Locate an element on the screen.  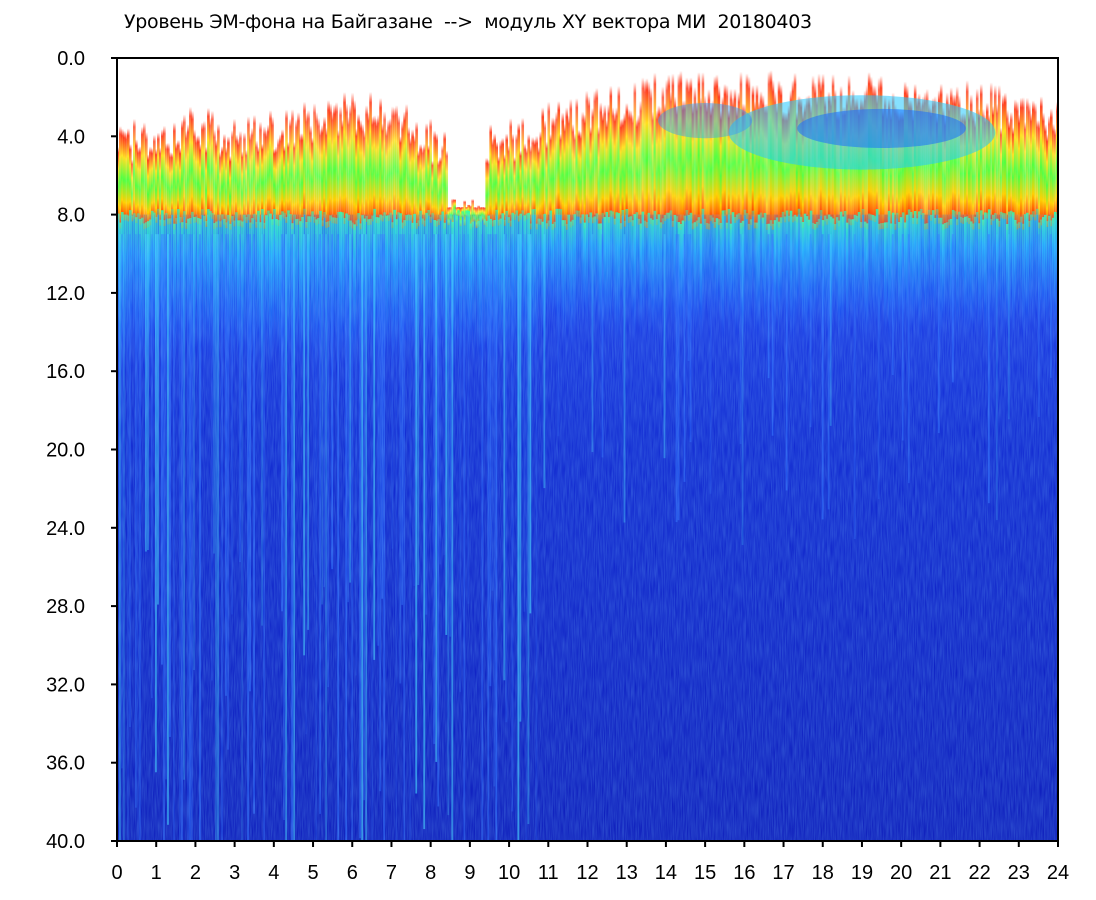
x-tick-label: 5 is located at coordinates (312, 873).